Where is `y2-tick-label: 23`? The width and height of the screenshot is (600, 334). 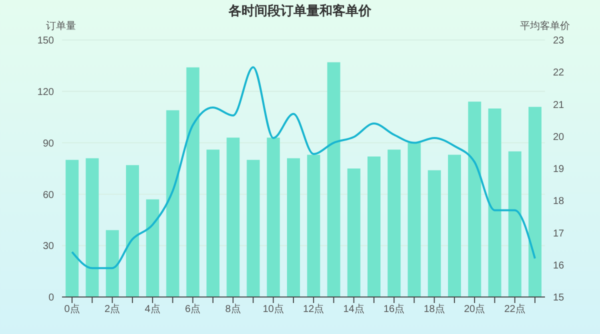 y2-tick-label: 23 is located at coordinates (559, 41).